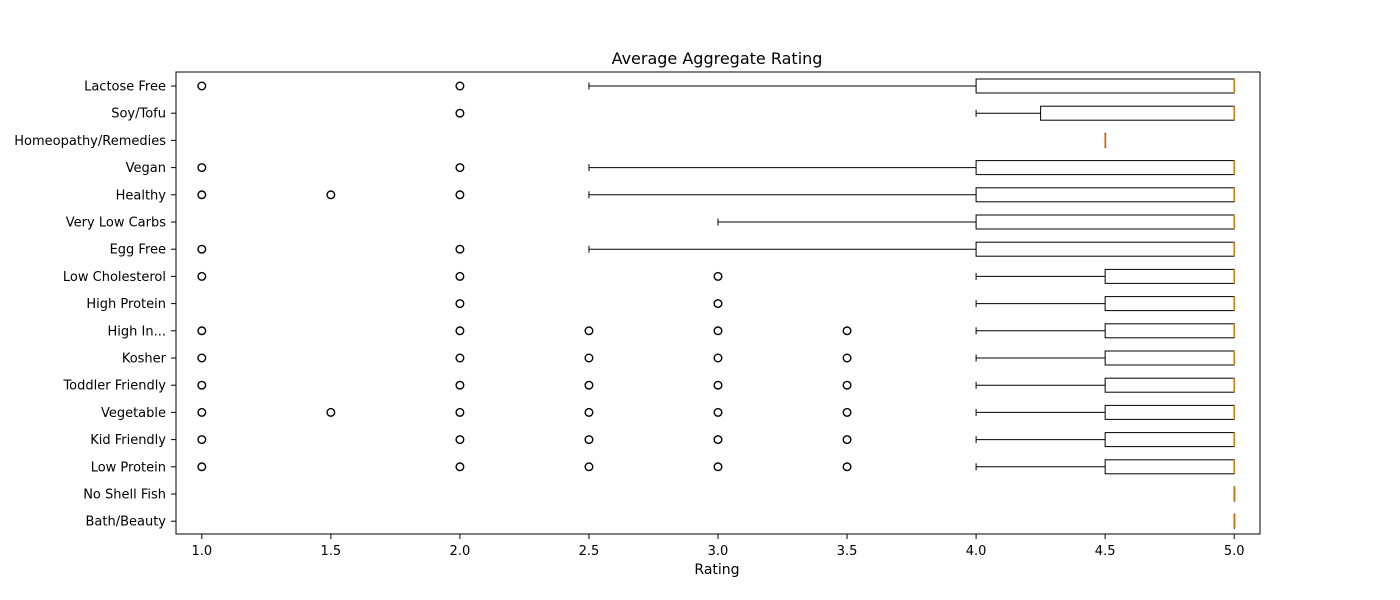 The width and height of the screenshot is (1400, 600). What do you see at coordinates (126, 304) in the screenshot?
I see `y-tick-label: High Protein` at bounding box center [126, 304].